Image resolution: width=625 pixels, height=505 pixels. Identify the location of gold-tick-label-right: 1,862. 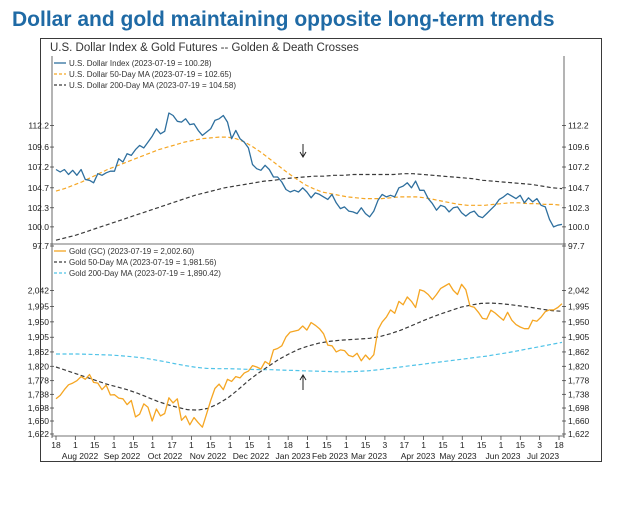
(579, 352).